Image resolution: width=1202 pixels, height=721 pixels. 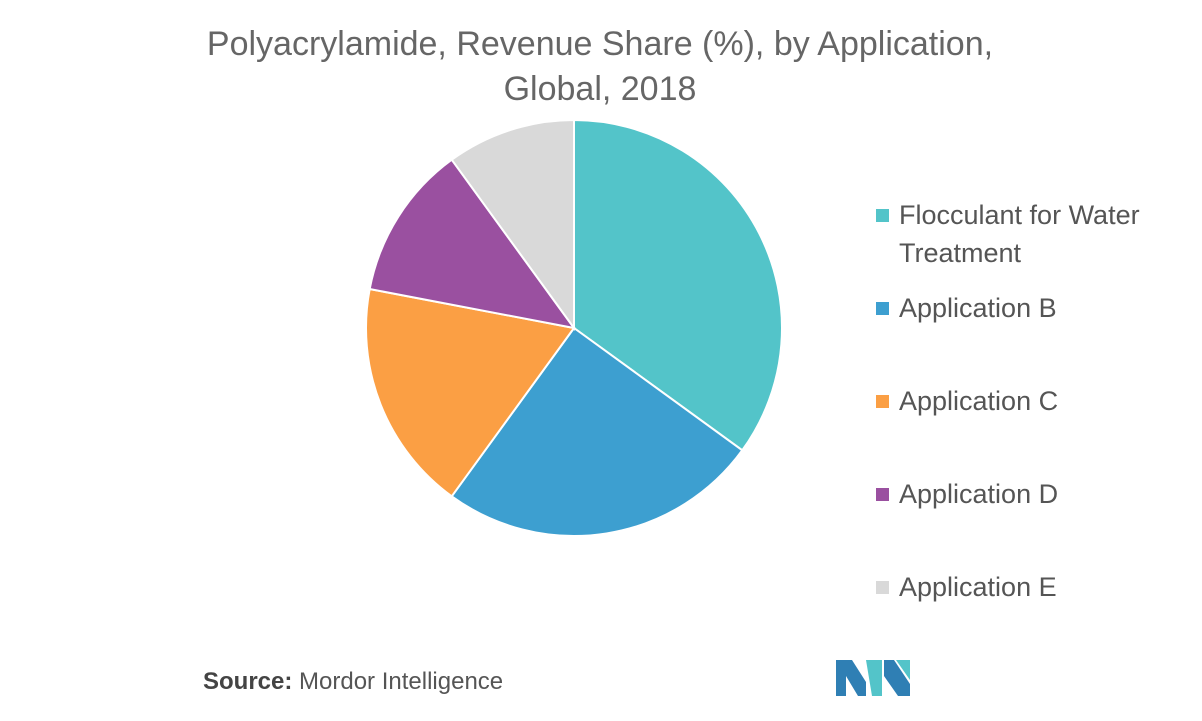 I want to click on legend-item: Flocculant for Water Treatment, so click(x=1036, y=234).